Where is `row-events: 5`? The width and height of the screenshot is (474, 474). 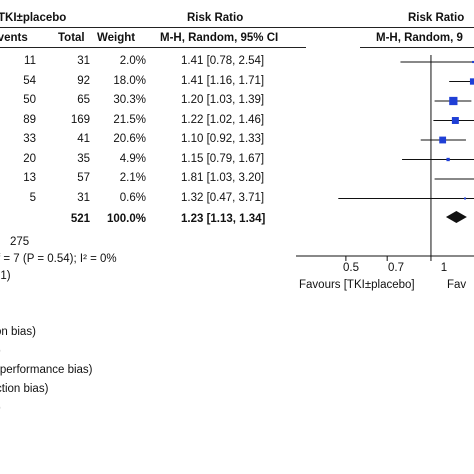 row-events: 5 is located at coordinates (32, 197).